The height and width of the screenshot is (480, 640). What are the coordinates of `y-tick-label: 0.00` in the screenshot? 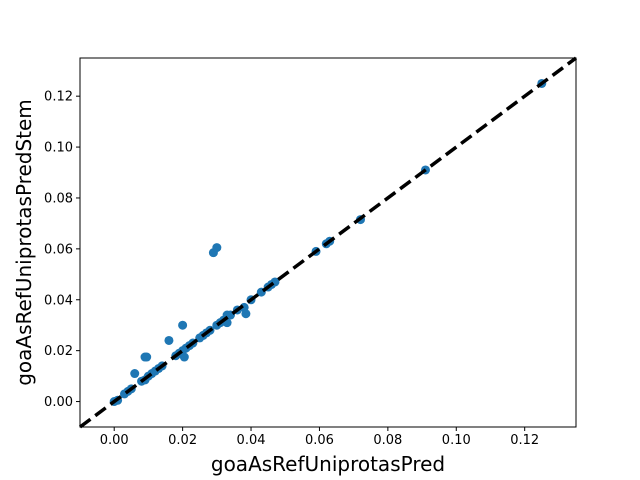 It's located at (58, 402).